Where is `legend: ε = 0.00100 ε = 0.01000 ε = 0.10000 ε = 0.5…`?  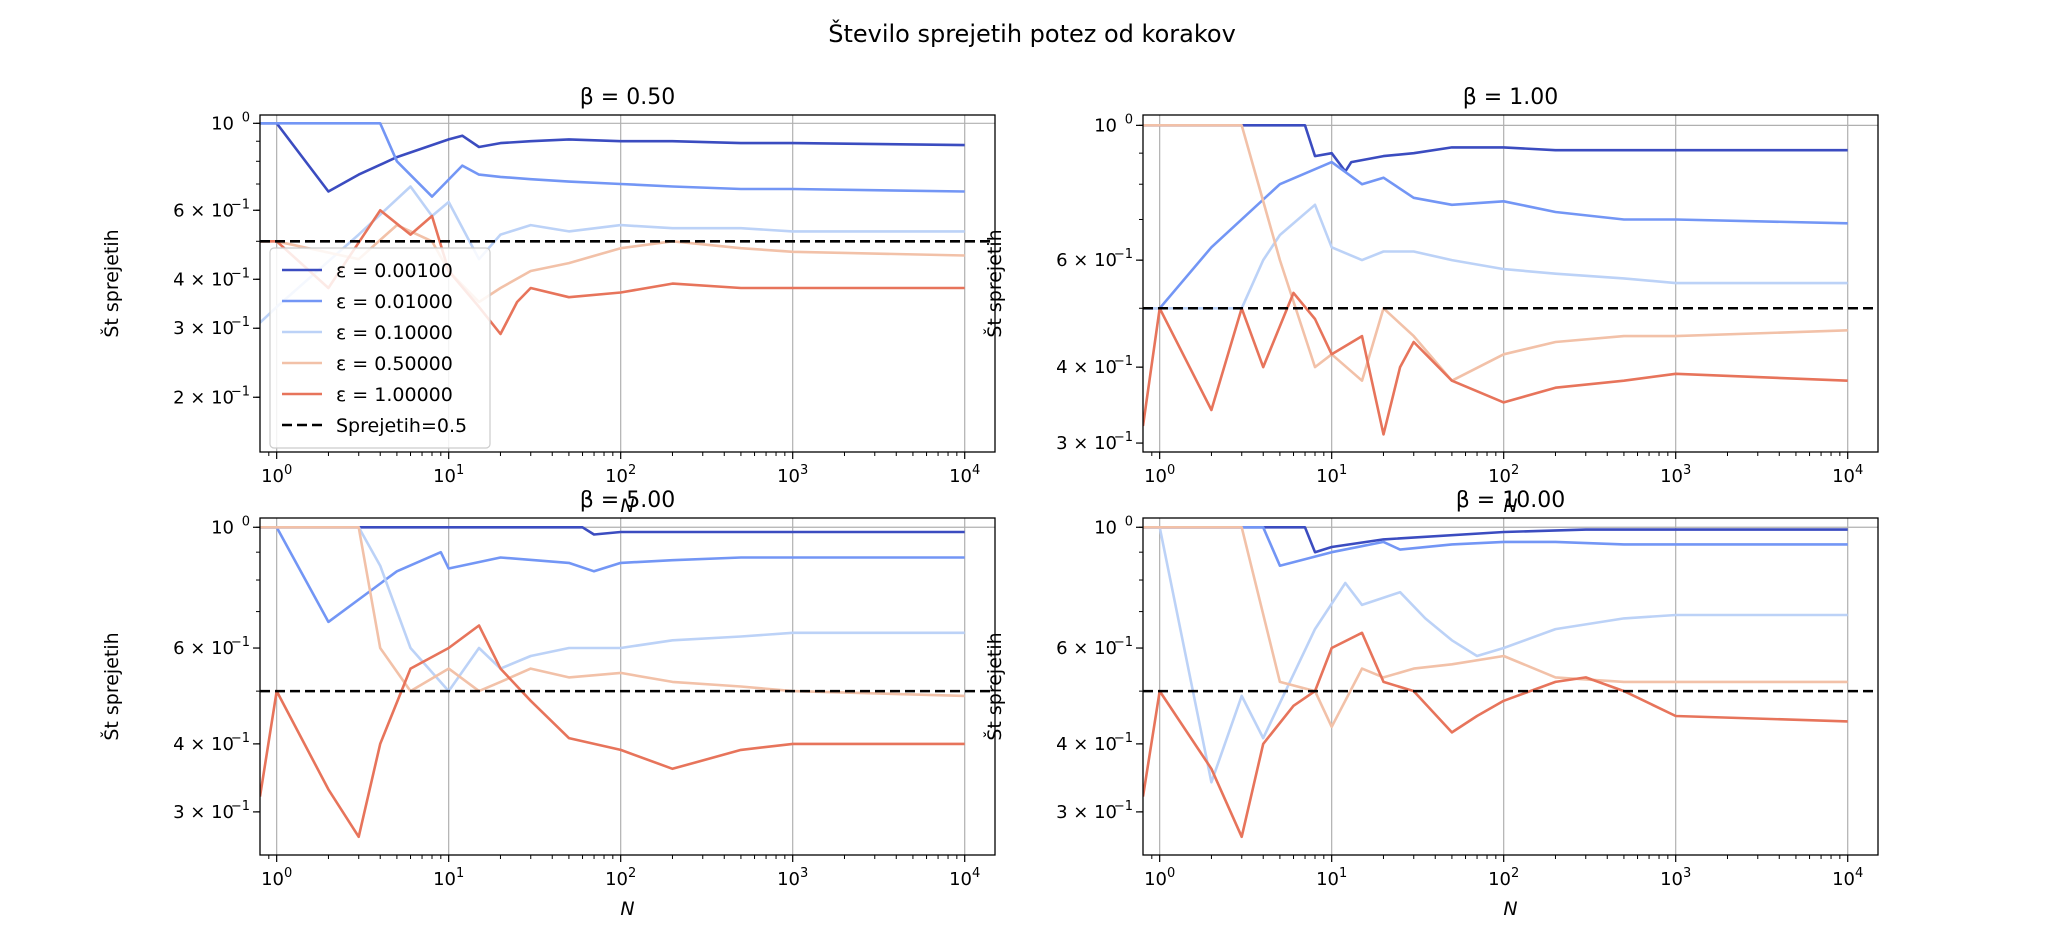
legend: ε = 0.00100 ε = 0.01000 ε = 0.10000 ε = 0.5… is located at coordinates (380, 348).